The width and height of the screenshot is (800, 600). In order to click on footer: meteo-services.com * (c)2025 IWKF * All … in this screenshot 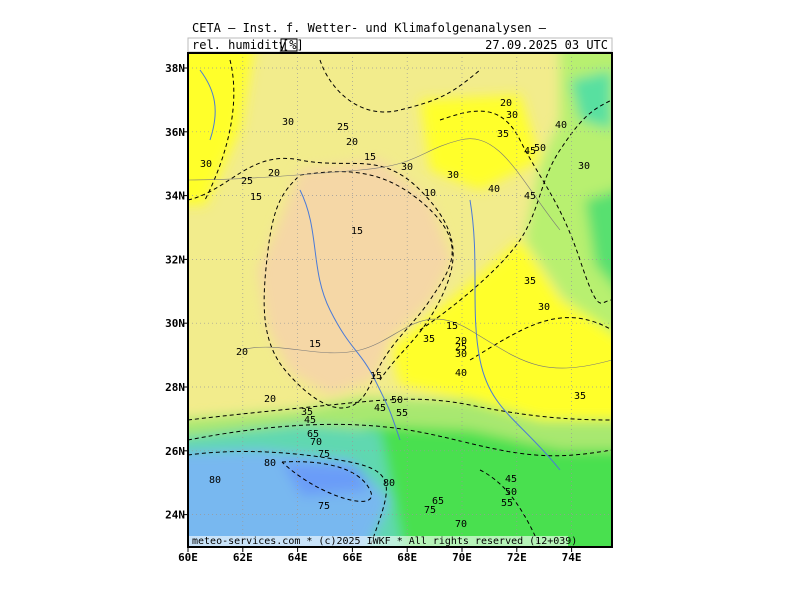, I will do `click(384, 541)`.